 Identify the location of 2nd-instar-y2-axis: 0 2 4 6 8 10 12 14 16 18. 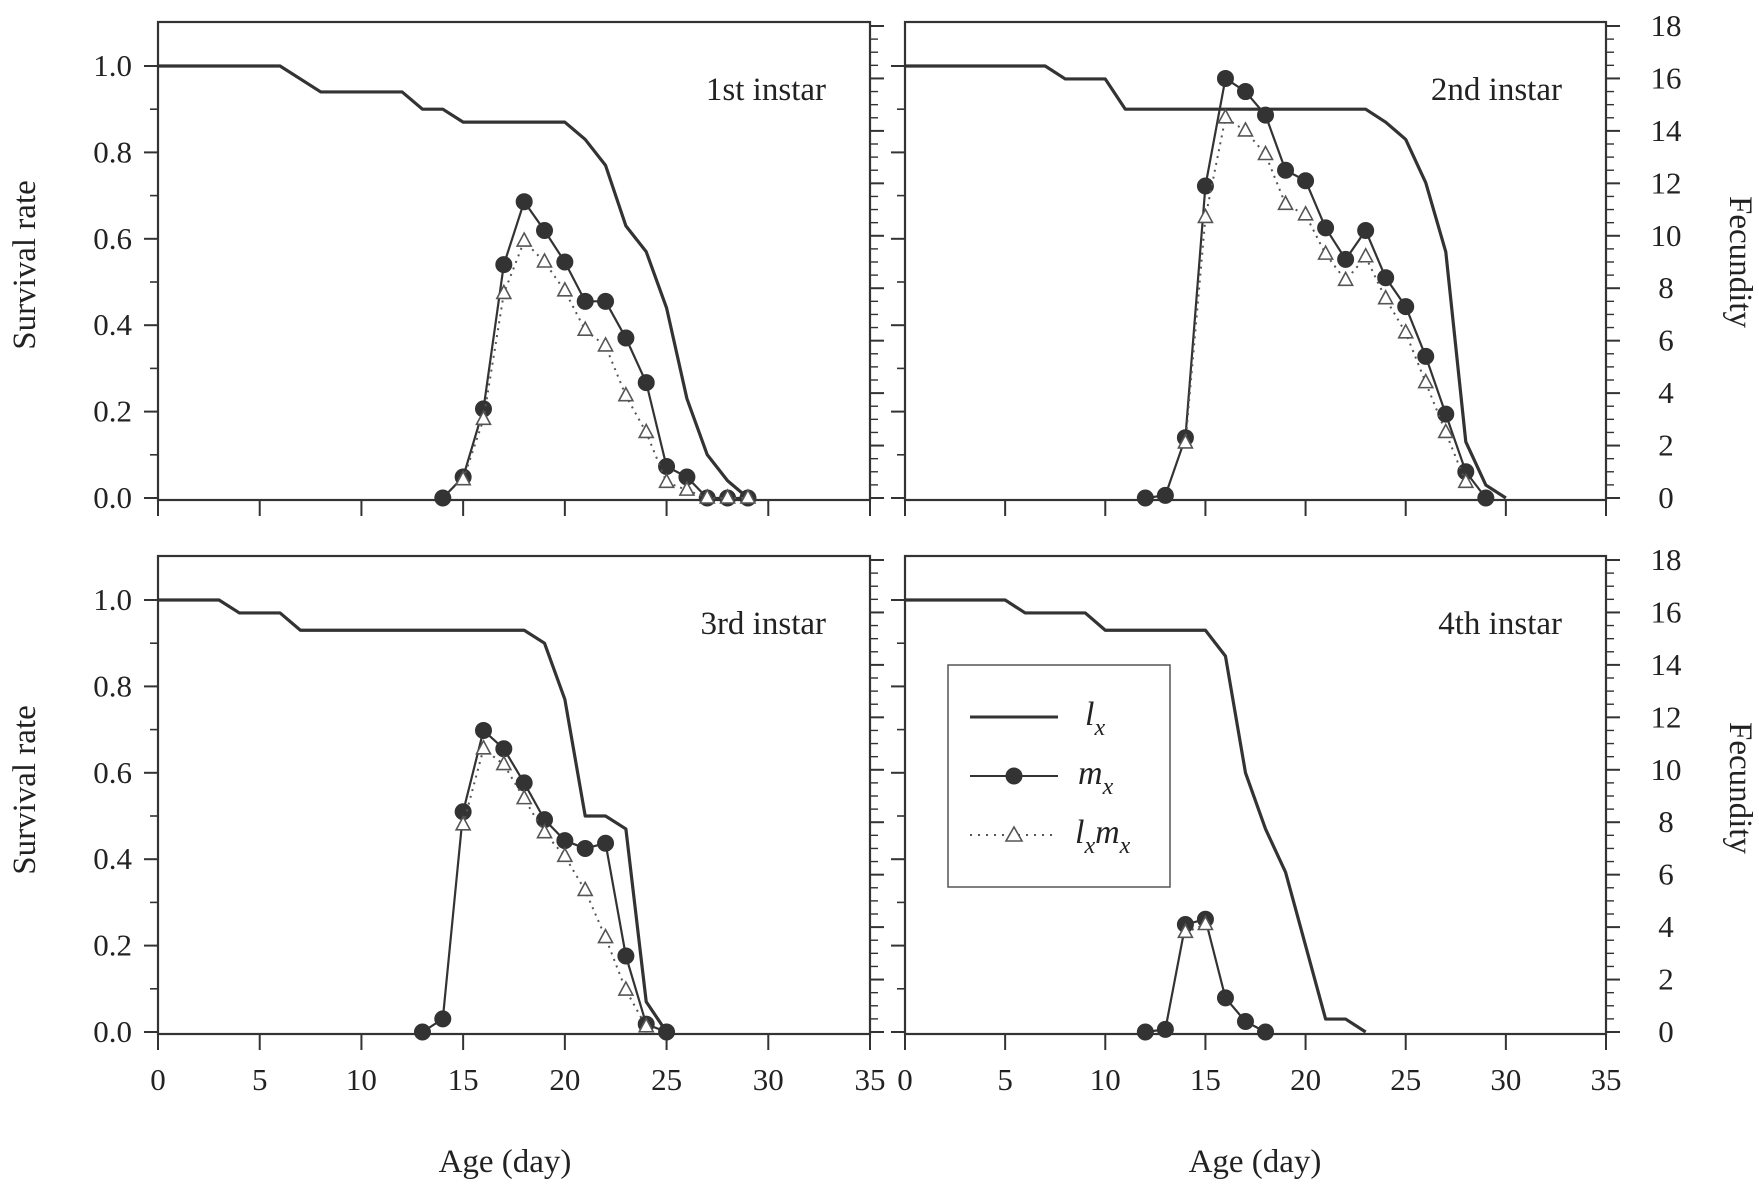
(1644, 261).